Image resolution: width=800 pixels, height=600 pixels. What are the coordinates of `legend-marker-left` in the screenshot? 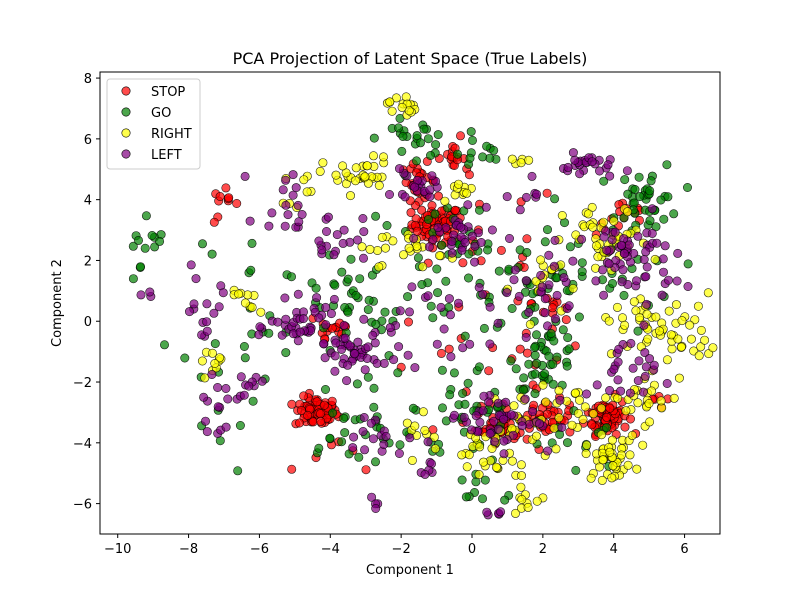 It's located at (126, 154).